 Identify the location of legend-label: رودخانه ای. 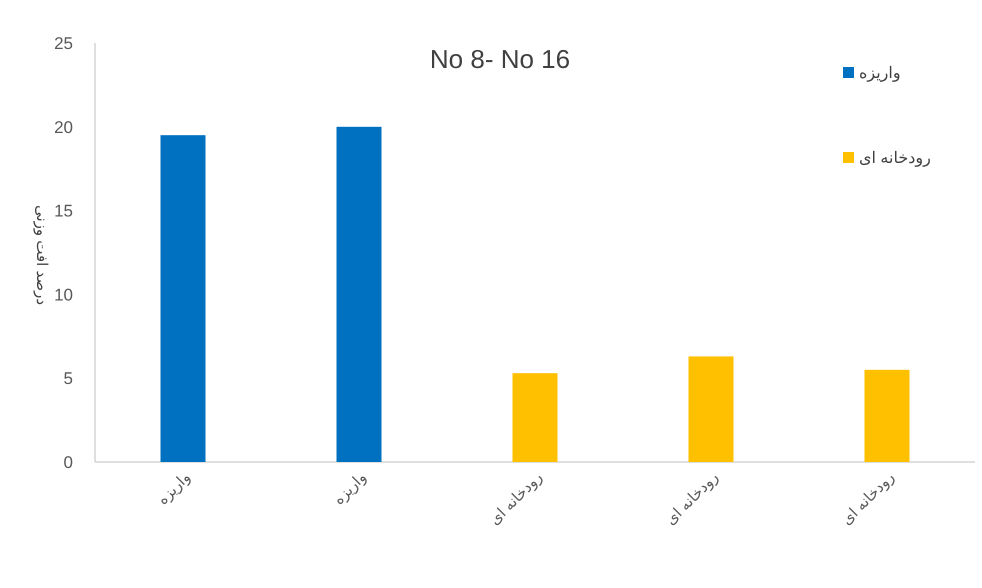
(895, 158).